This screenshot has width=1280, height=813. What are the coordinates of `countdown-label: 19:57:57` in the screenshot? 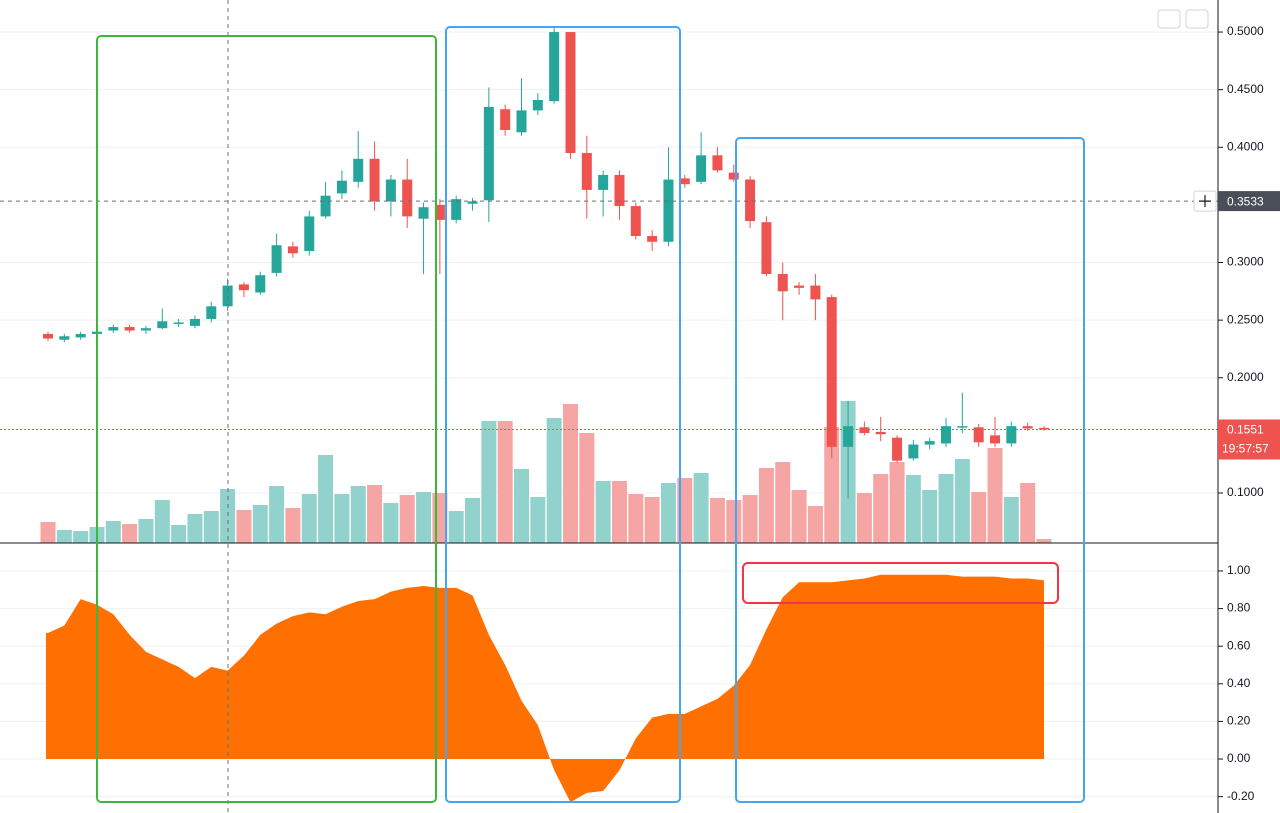 It's located at (1245, 449).